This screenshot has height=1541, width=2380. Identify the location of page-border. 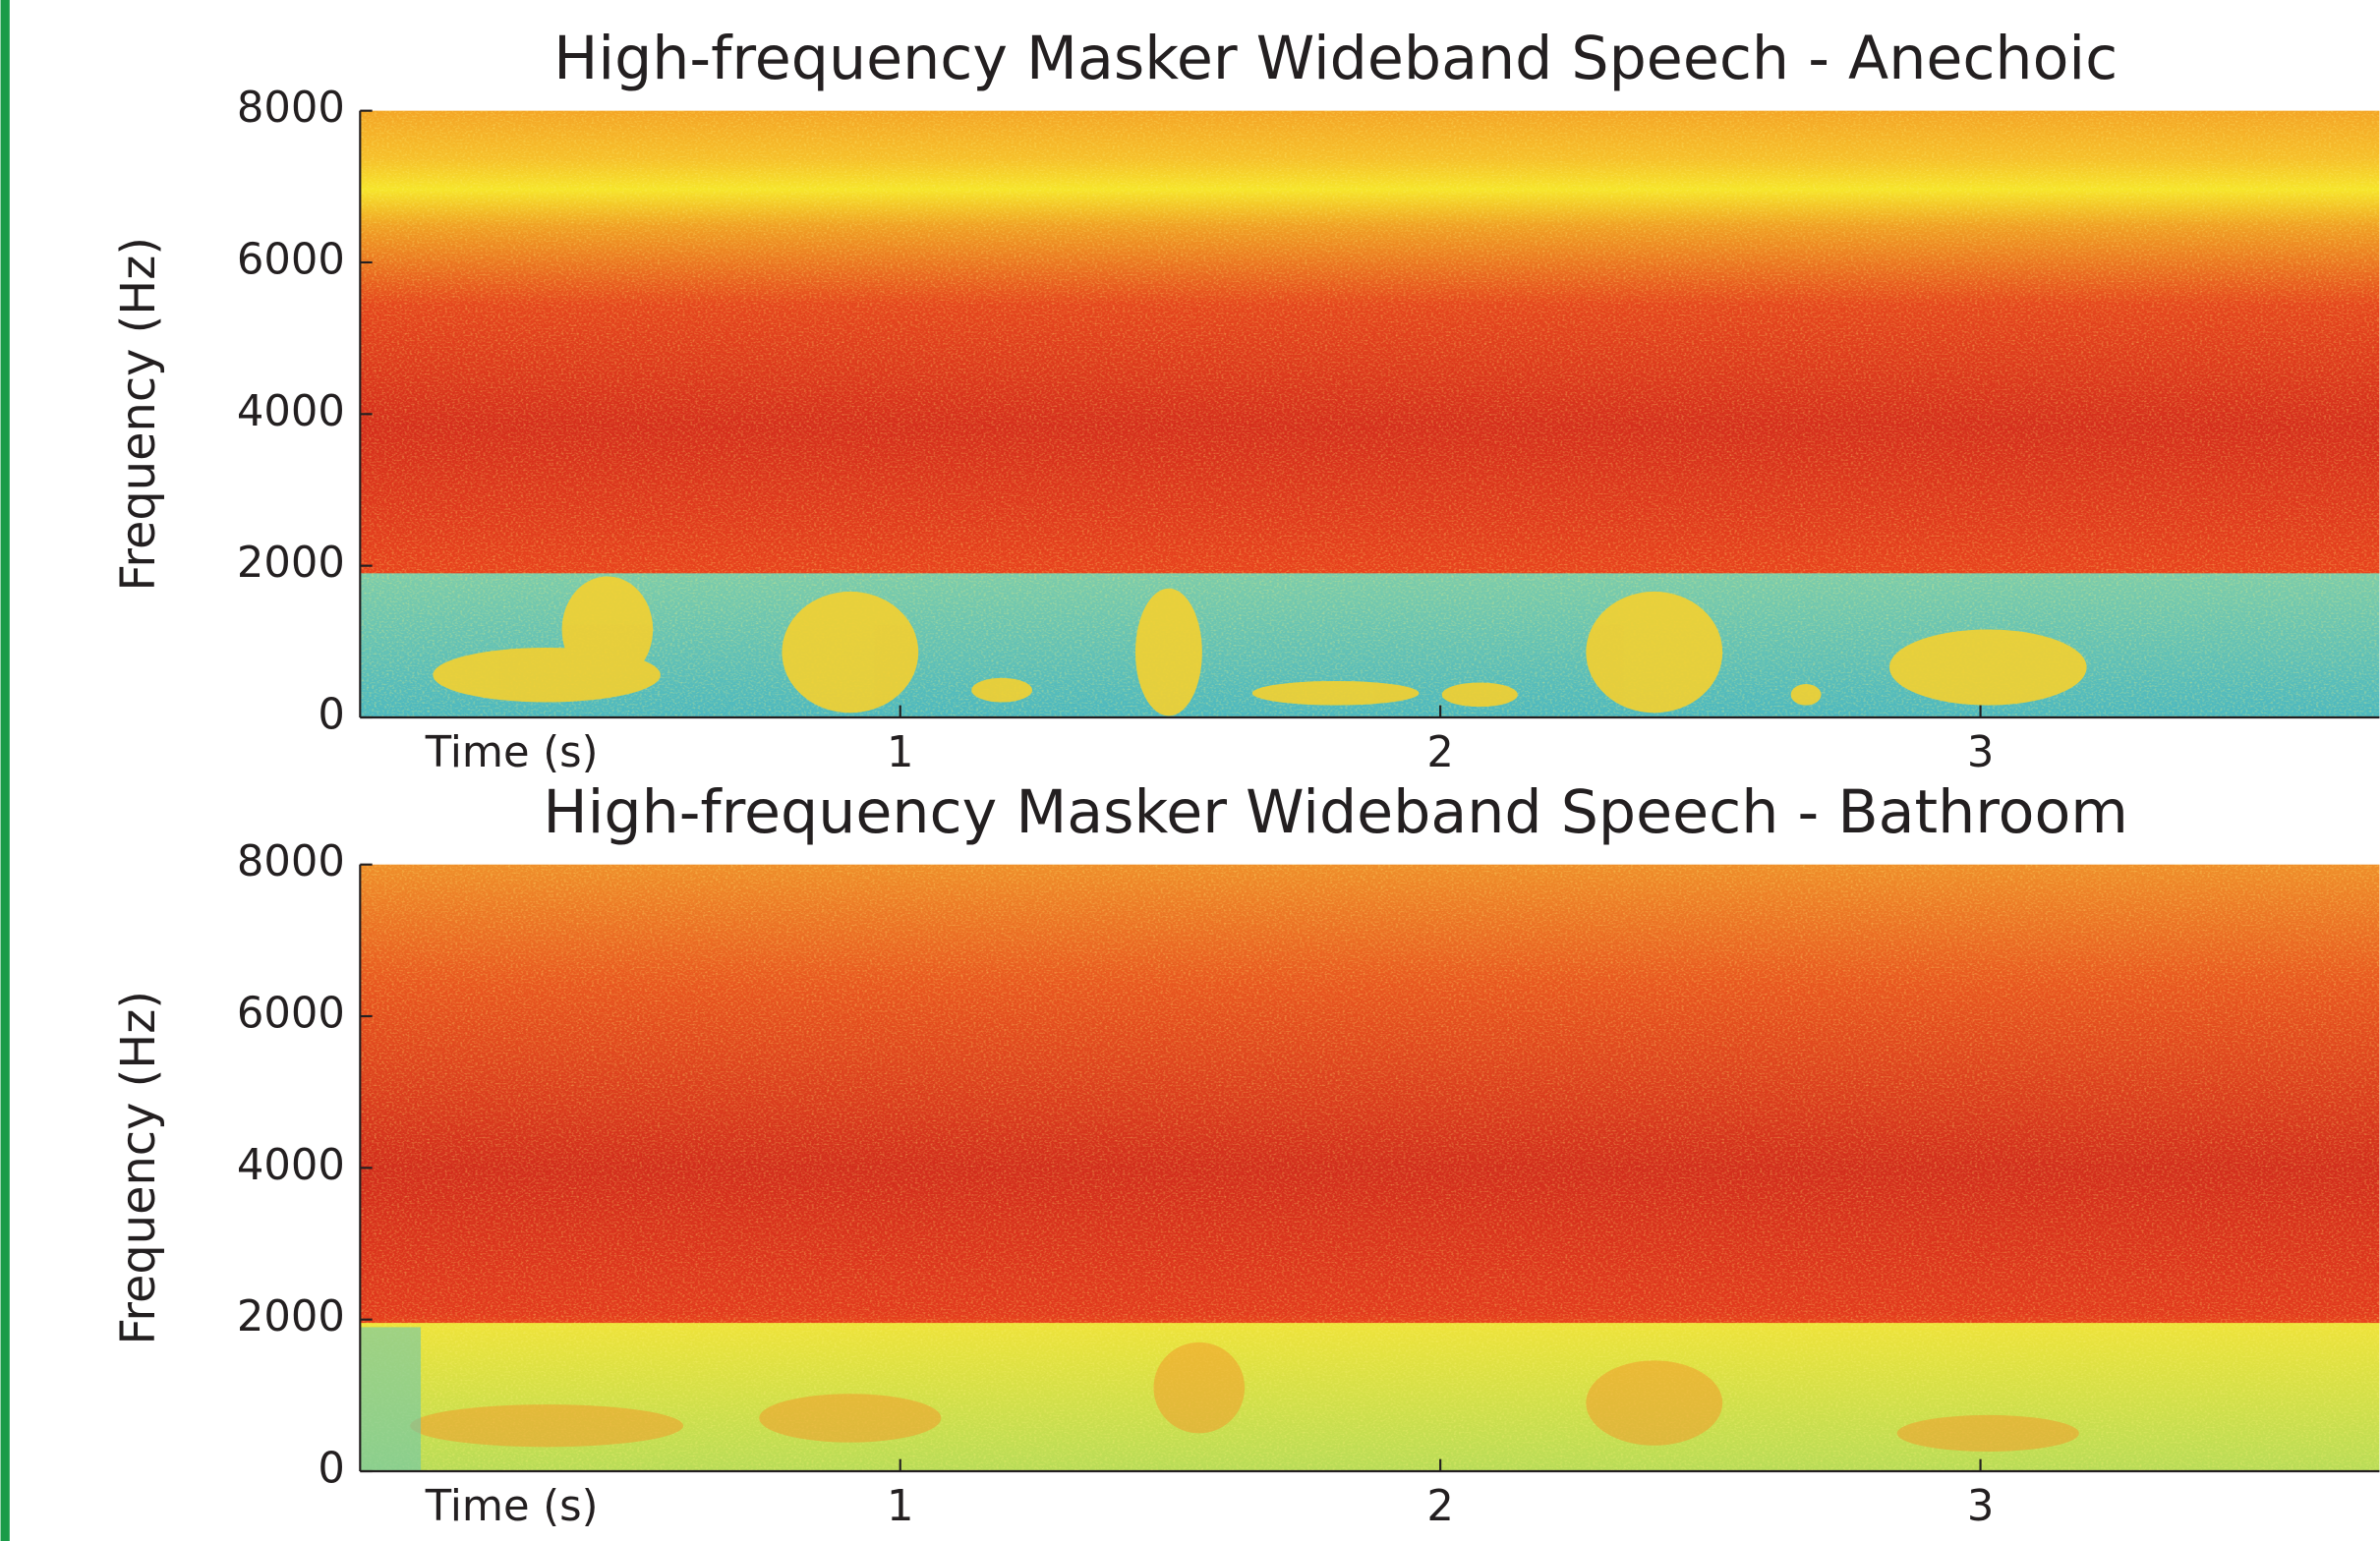
(5, 770).